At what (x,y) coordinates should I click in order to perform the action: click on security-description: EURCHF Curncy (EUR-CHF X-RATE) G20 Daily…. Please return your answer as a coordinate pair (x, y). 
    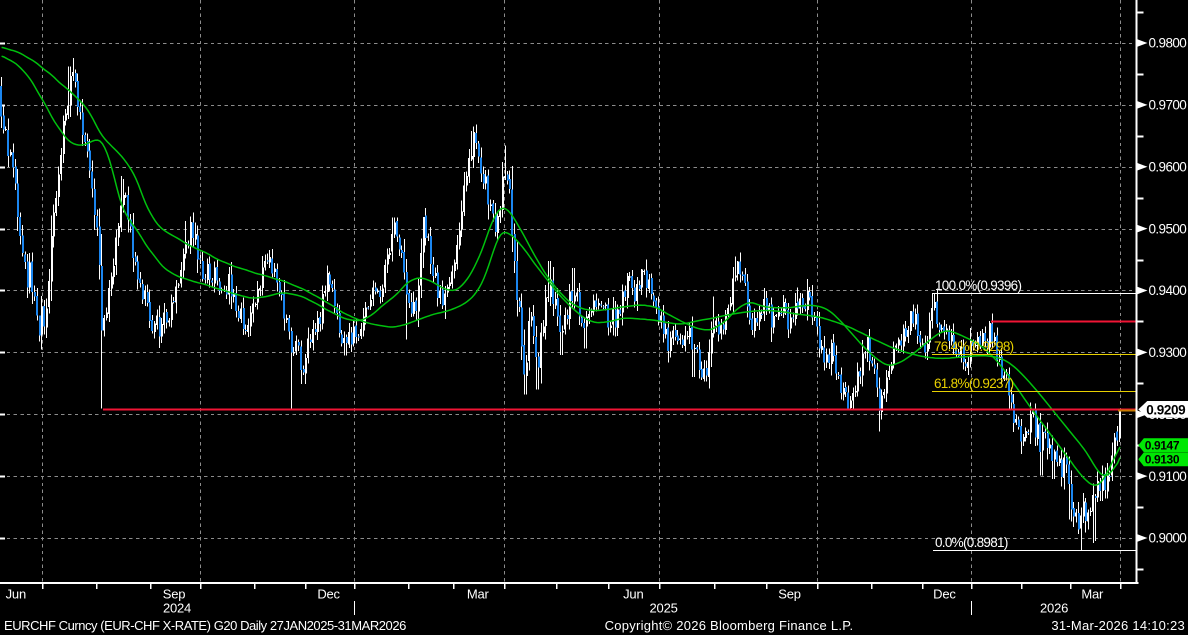
    Looking at the image, I should click on (205, 625).